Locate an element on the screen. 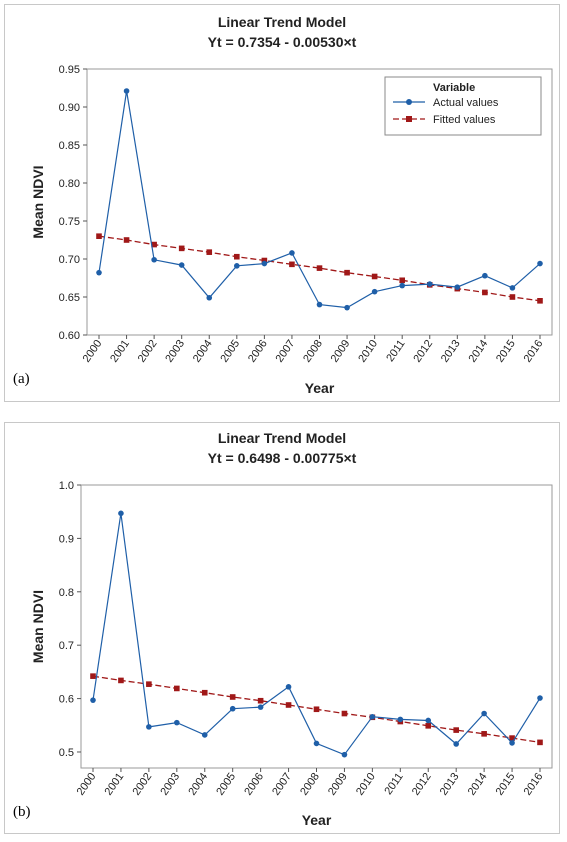 The height and width of the screenshot is (842, 567). legend-title: Variable is located at coordinates (454, 88).